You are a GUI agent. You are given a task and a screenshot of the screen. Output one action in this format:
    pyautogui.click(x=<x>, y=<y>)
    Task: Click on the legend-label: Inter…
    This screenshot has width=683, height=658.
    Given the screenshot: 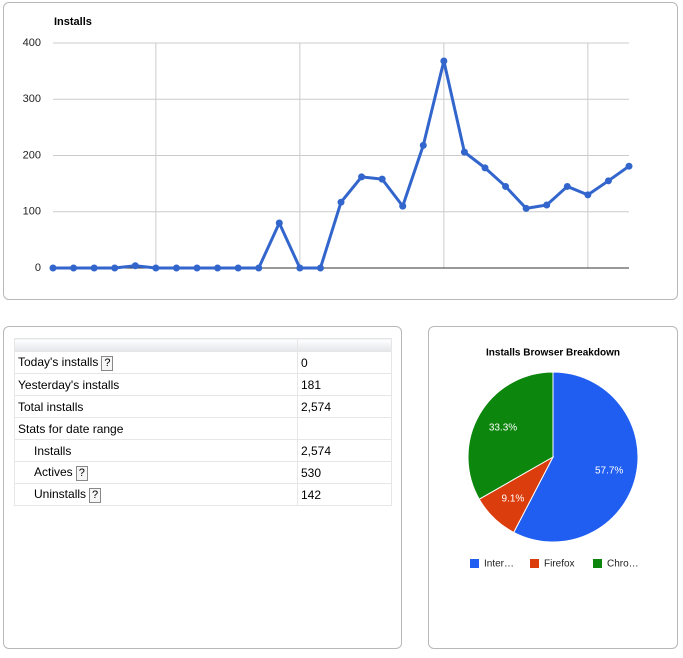 What is the action you would take?
    pyautogui.click(x=499, y=564)
    